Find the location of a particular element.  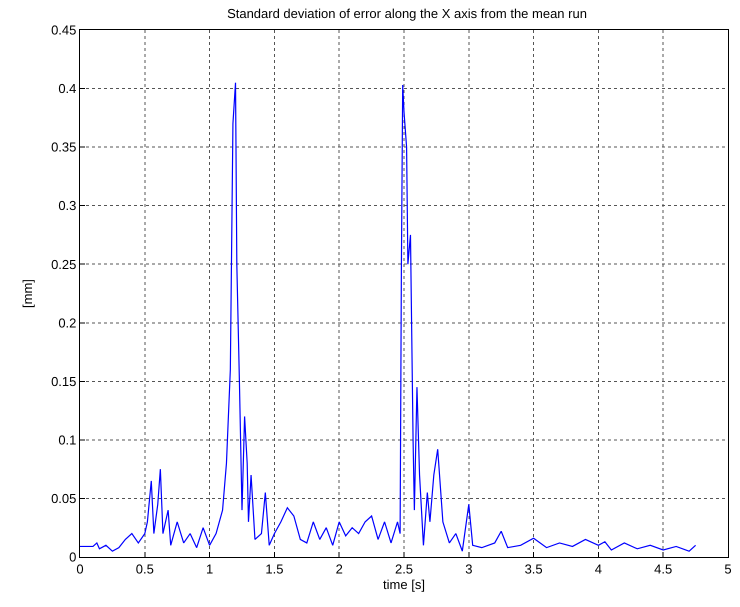

y-tick-label: 0.05 is located at coordinates (63, 498).